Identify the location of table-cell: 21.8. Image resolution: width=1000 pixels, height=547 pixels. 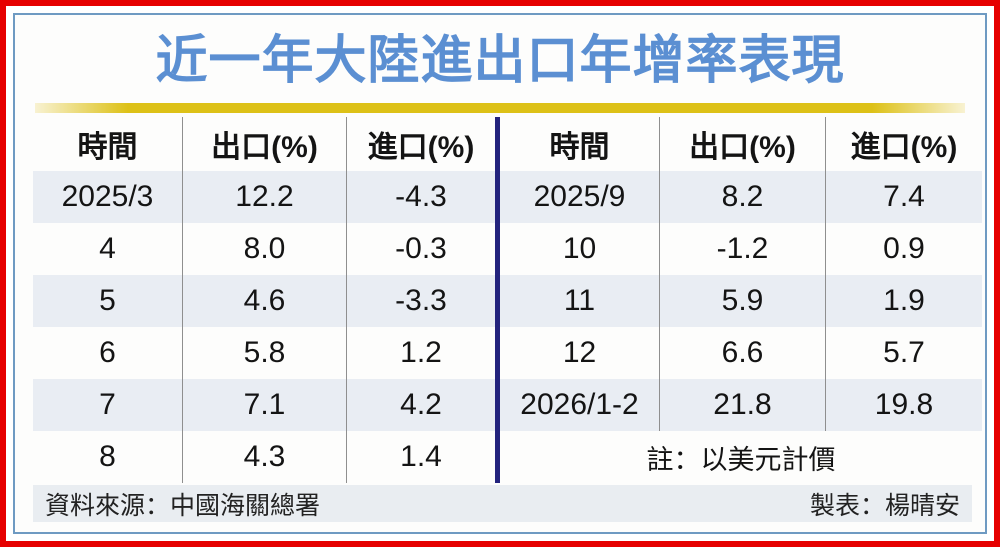
(743, 405).